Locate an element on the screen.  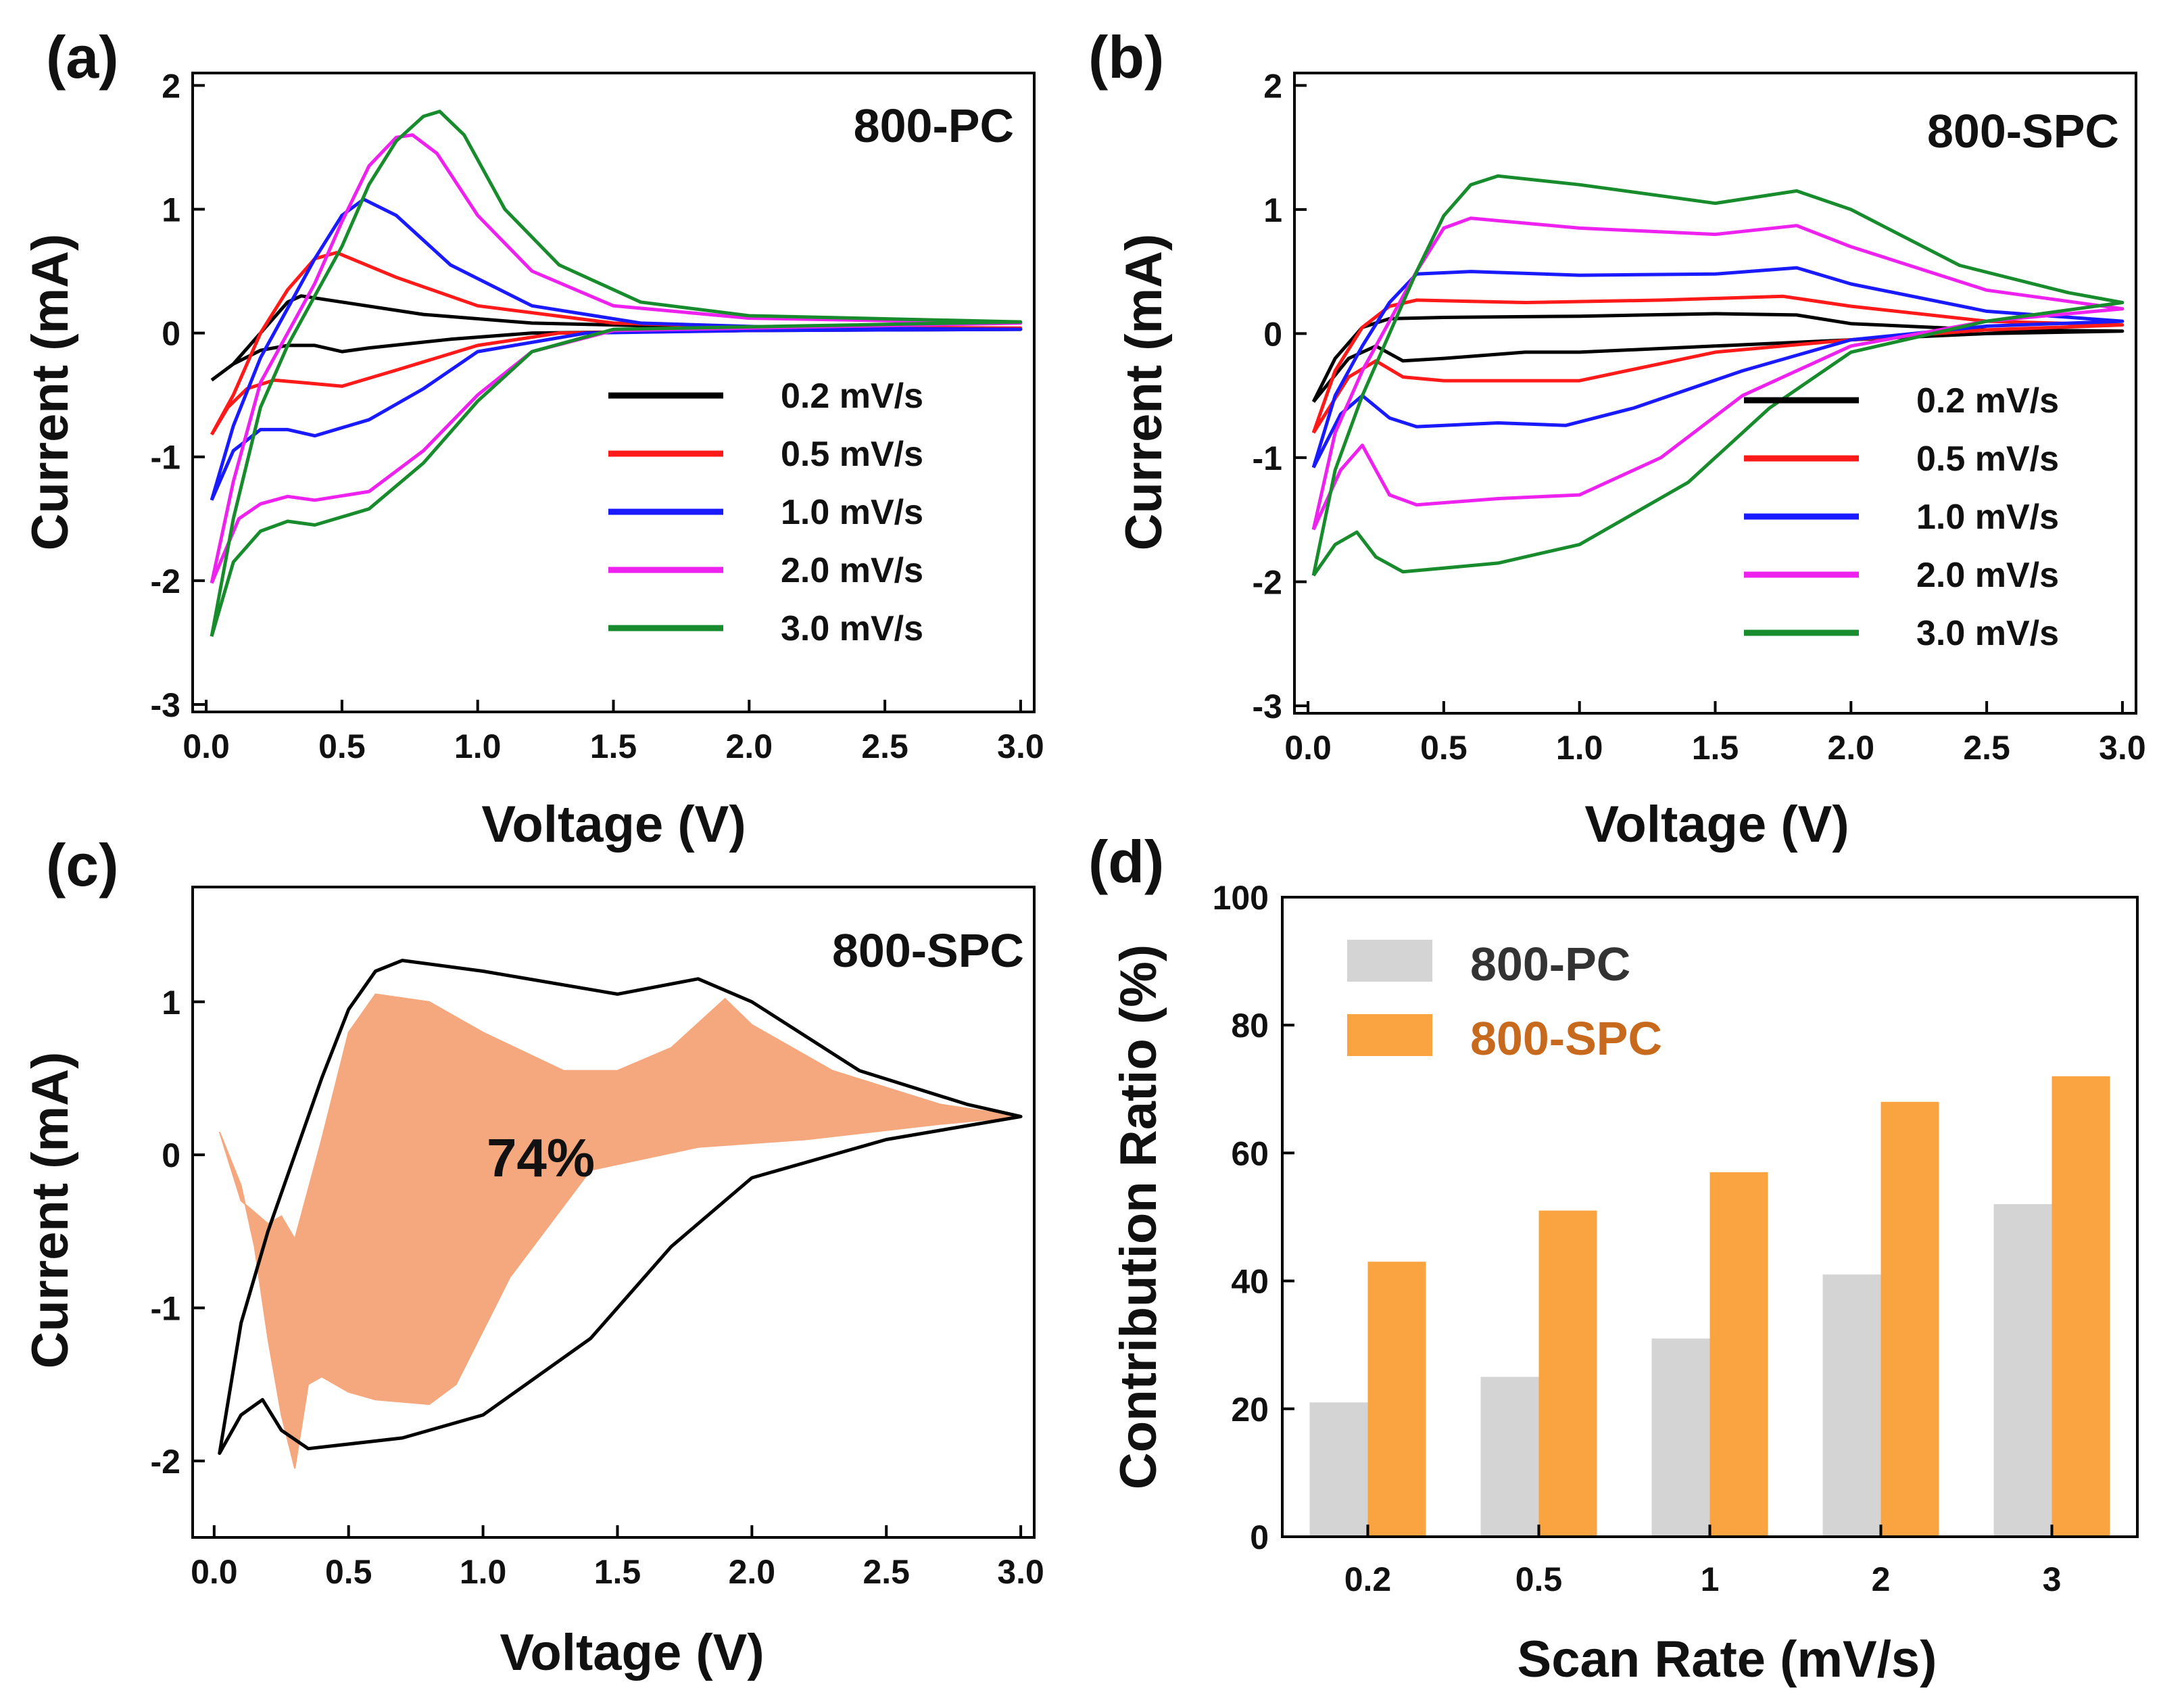
legend-label: 3.0 mV/s is located at coordinates (1987, 634).